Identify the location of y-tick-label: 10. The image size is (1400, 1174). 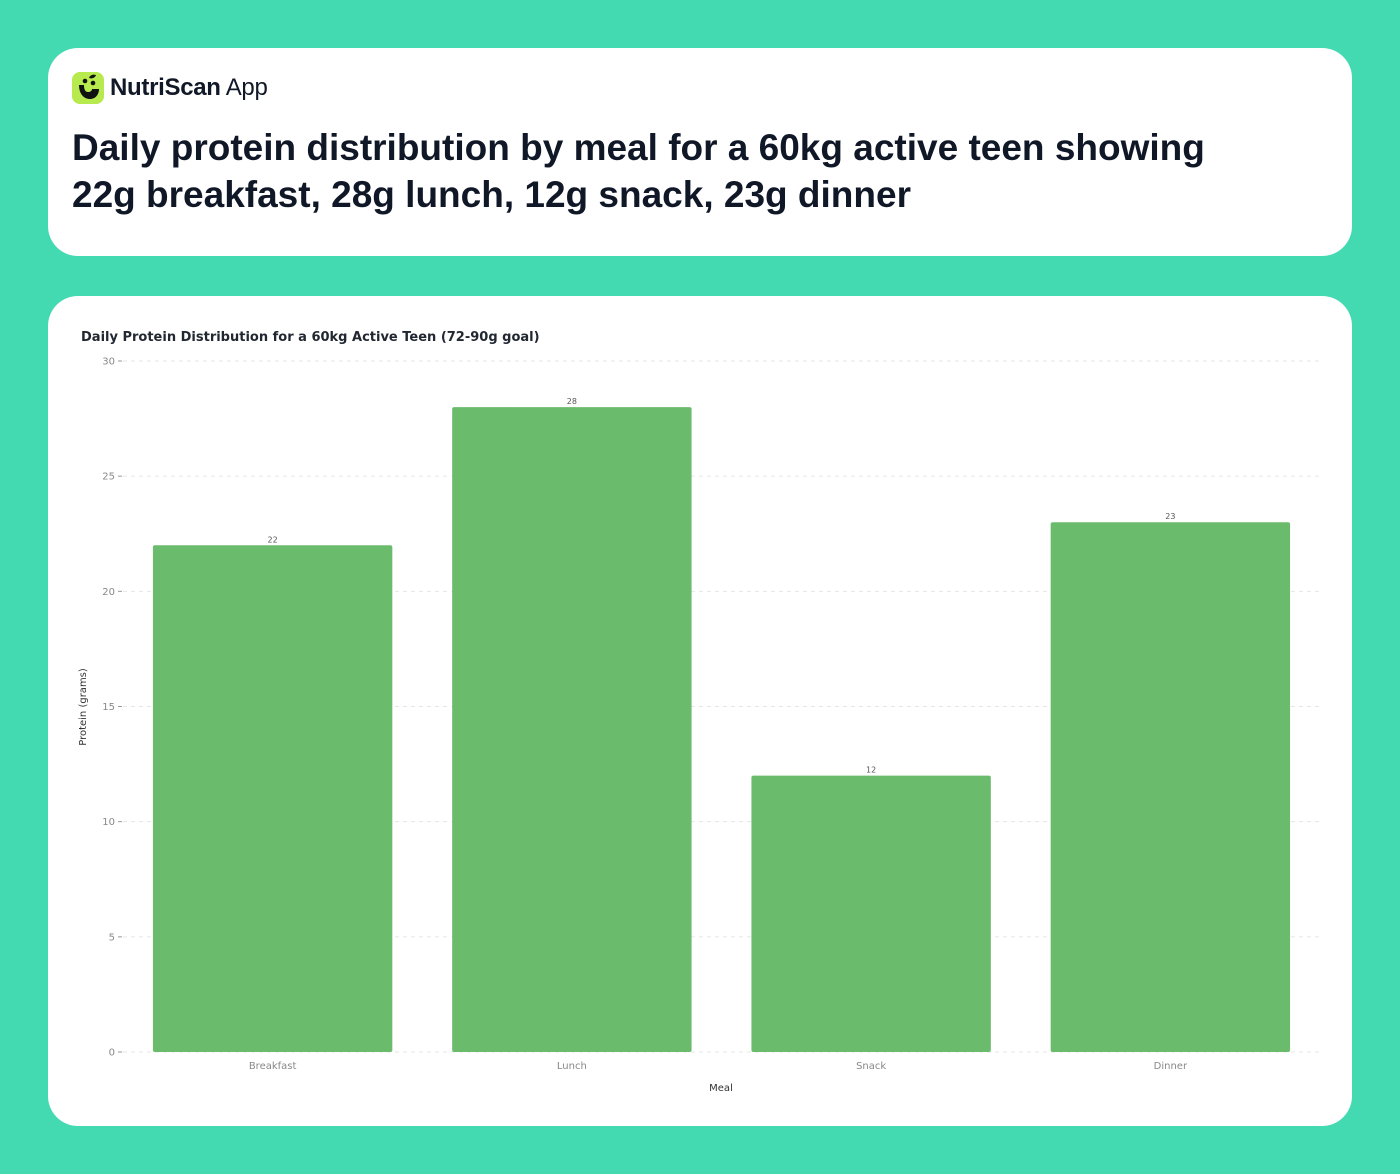
(108, 822).